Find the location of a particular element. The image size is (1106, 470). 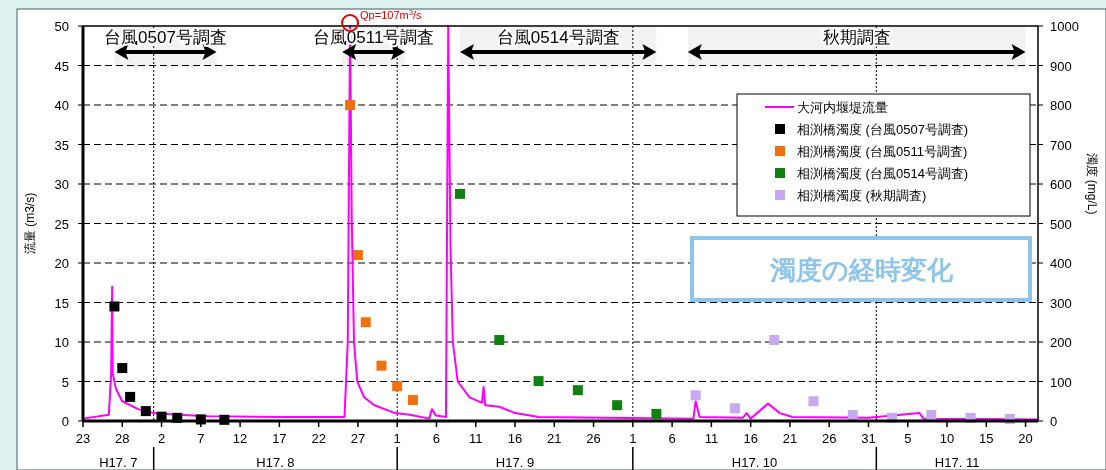

legend-label: 大河内堰堤流量 is located at coordinates (842, 107).